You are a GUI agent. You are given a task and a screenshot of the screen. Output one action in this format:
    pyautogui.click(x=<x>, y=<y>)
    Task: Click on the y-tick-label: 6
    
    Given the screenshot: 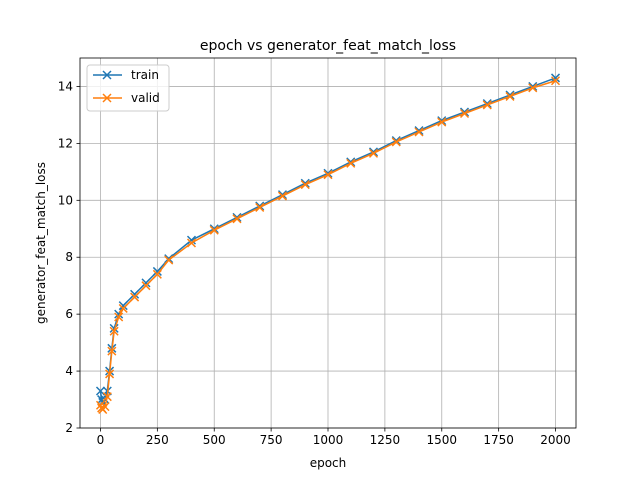 What is the action you would take?
    pyautogui.click(x=69, y=314)
    